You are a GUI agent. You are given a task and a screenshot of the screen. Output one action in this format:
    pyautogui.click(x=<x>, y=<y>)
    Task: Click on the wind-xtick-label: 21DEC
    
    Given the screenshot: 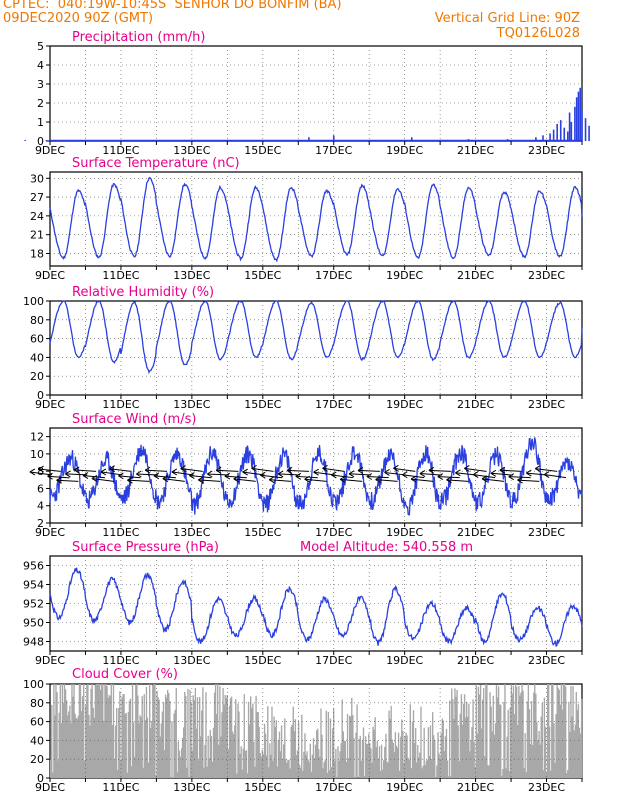 What is the action you would take?
    pyautogui.click(x=475, y=532)
    